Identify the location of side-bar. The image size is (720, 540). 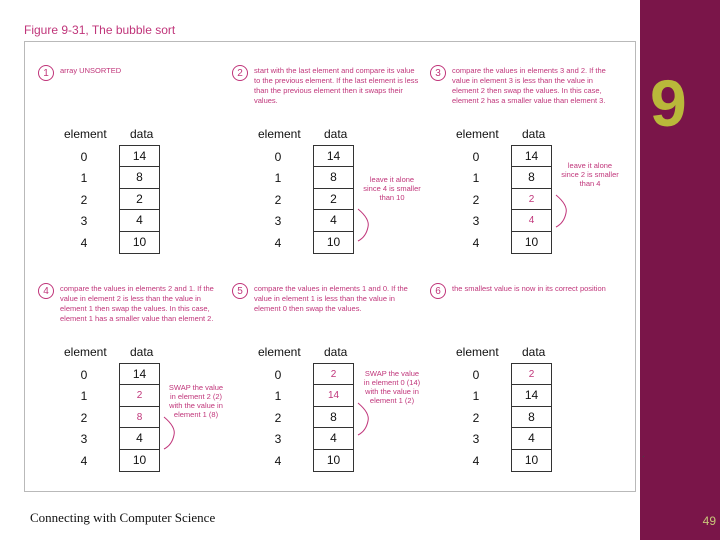
(680, 270).